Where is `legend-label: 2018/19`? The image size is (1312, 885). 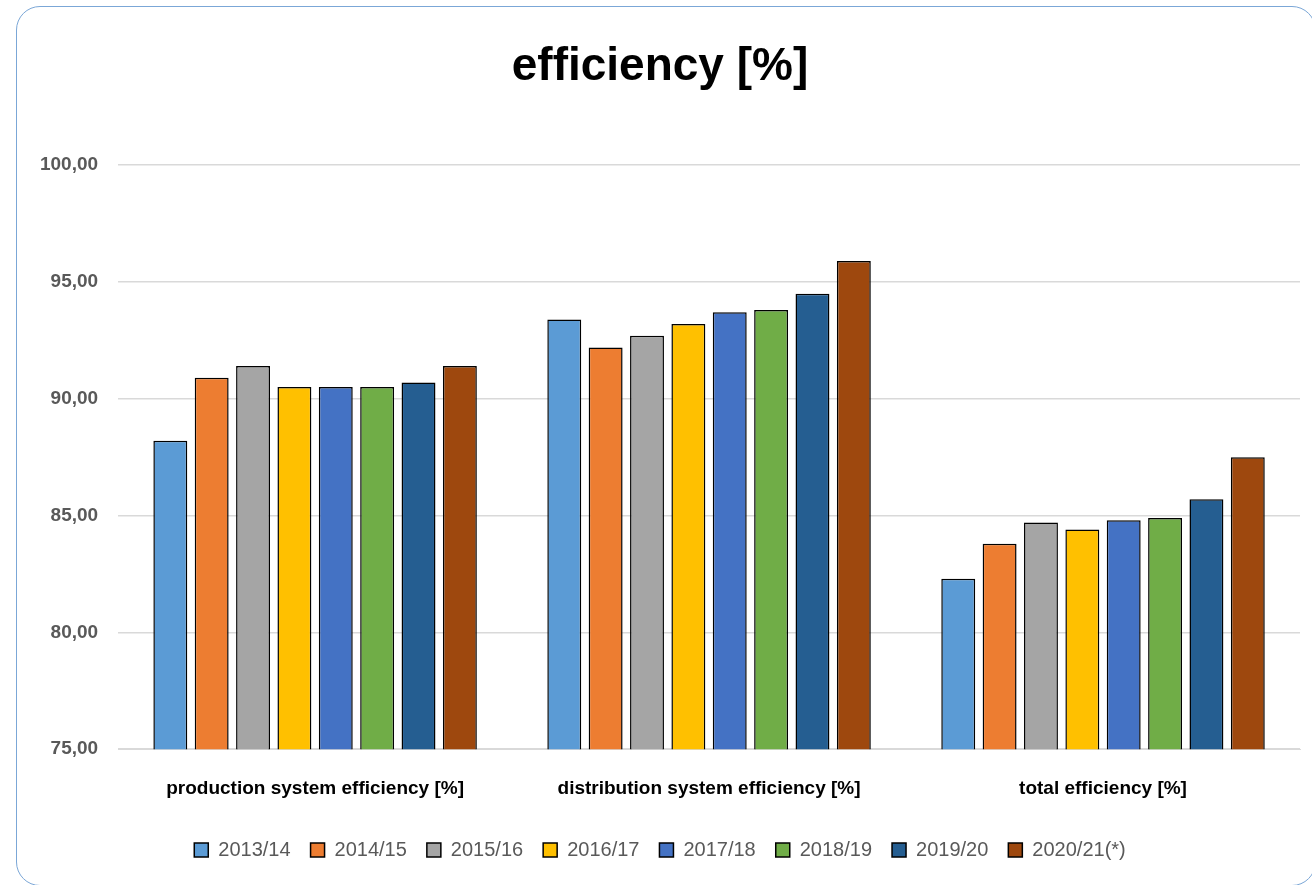
legend-label: 2018/19 is located at coordinates (836, 848).